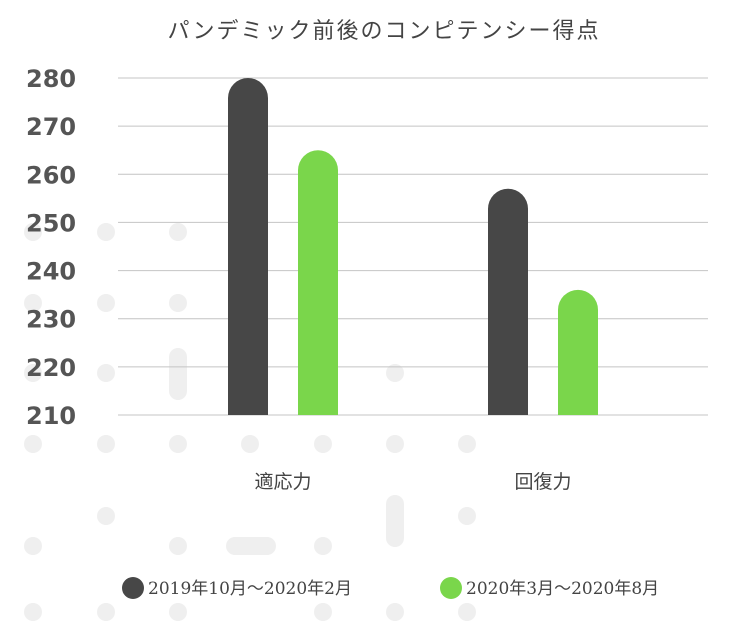  I want to click on y-tick-label: 240, so click(51, 272).